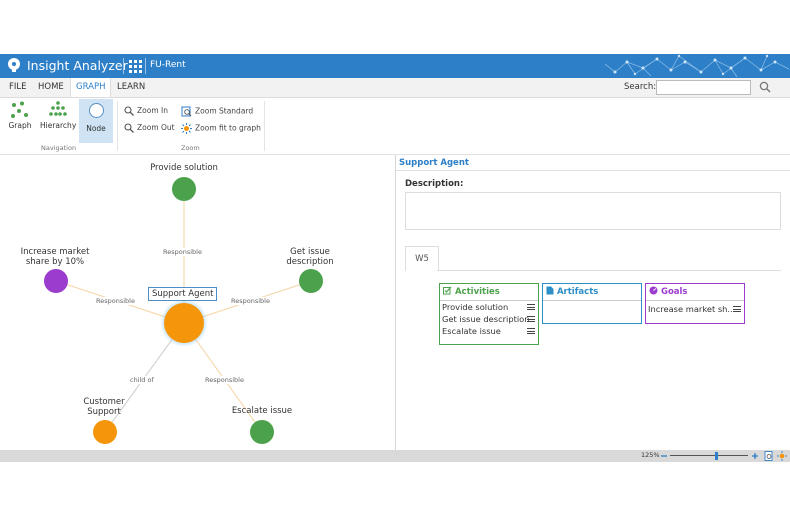 This screenshot has width=790, height=515. I want to click on activity-item: Escalate issue, so click(489, 331).